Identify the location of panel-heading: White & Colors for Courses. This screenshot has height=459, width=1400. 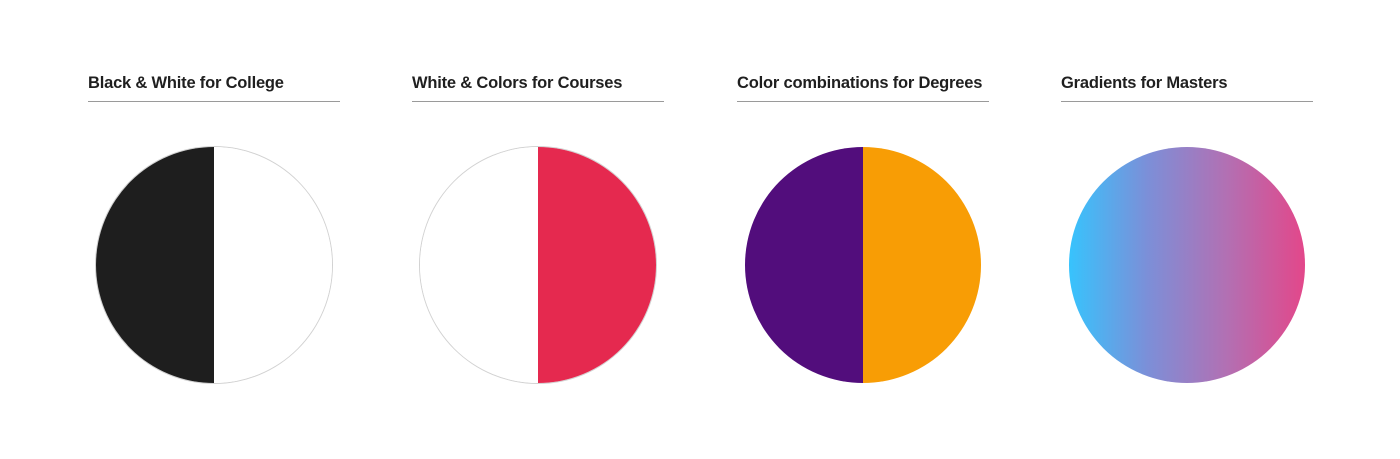
(517, 83).